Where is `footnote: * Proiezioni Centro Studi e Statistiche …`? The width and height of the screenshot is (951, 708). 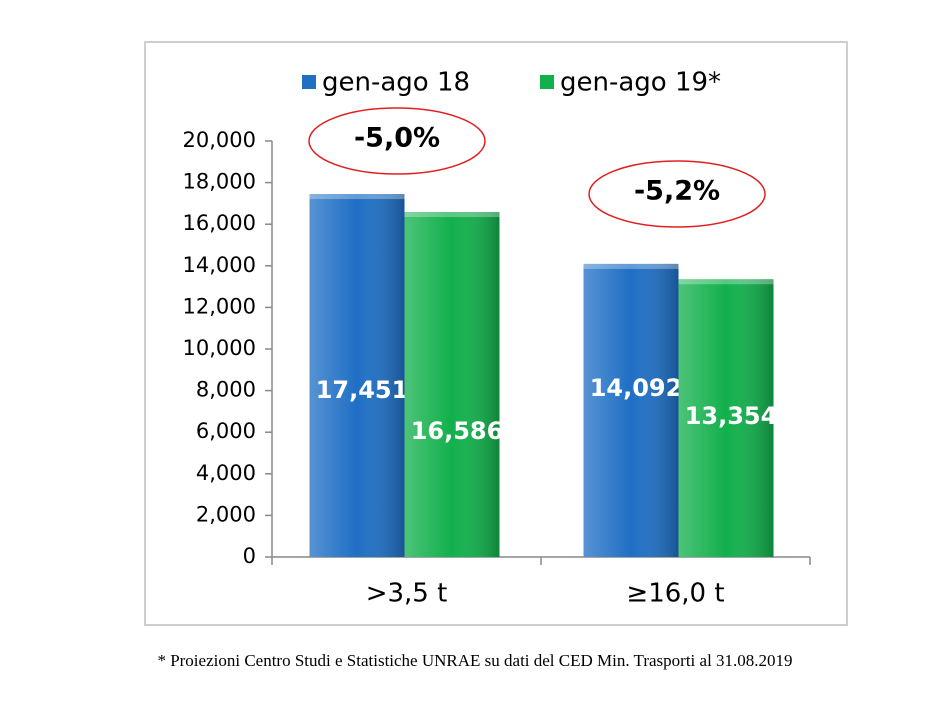
footnote: * Proiezioni Centro Studi e Statistiche … is located at coordinates (474, 660).